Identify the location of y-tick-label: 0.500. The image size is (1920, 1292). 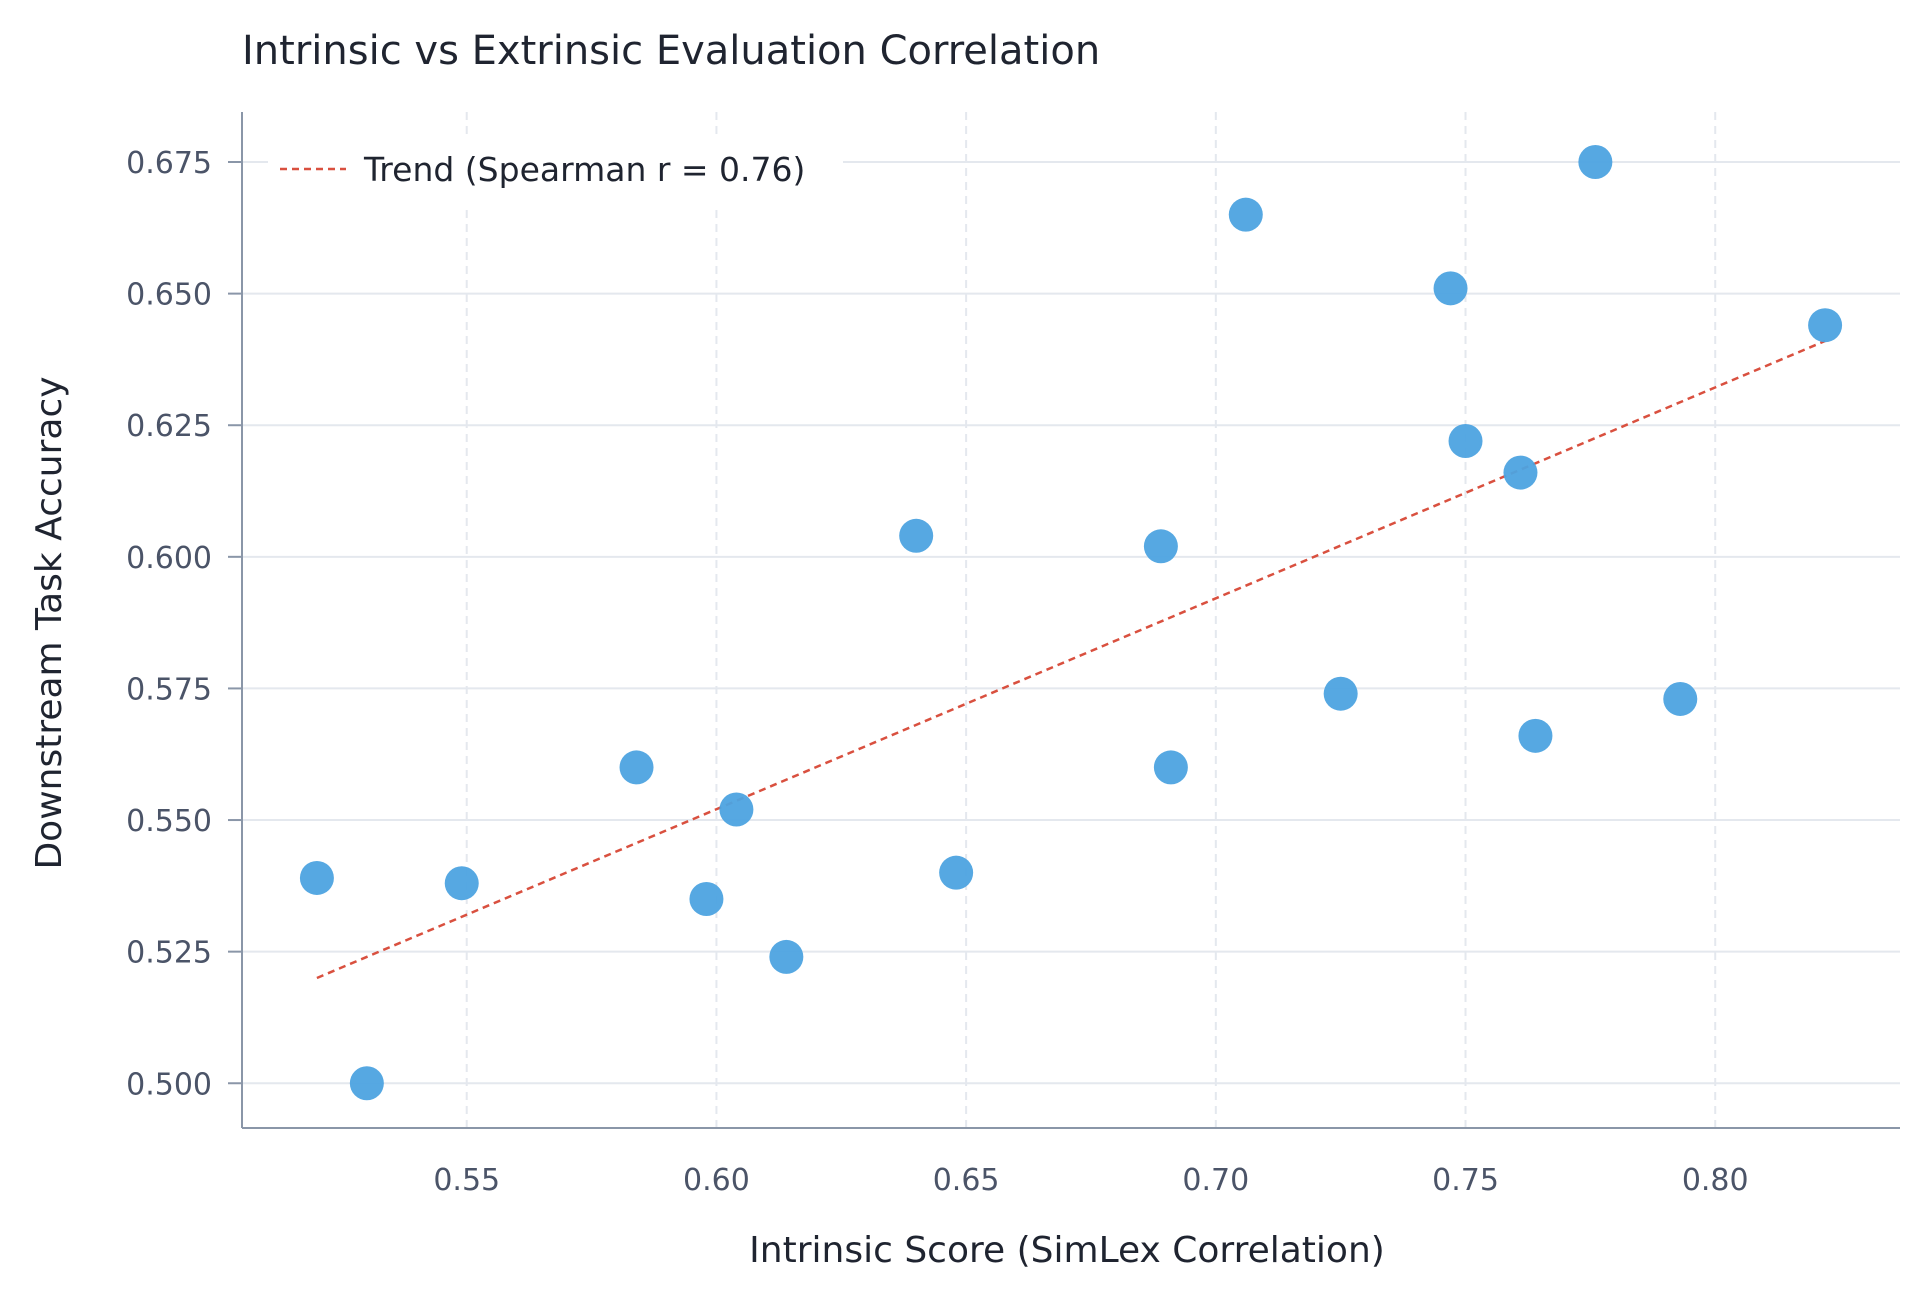
(169, 1084).